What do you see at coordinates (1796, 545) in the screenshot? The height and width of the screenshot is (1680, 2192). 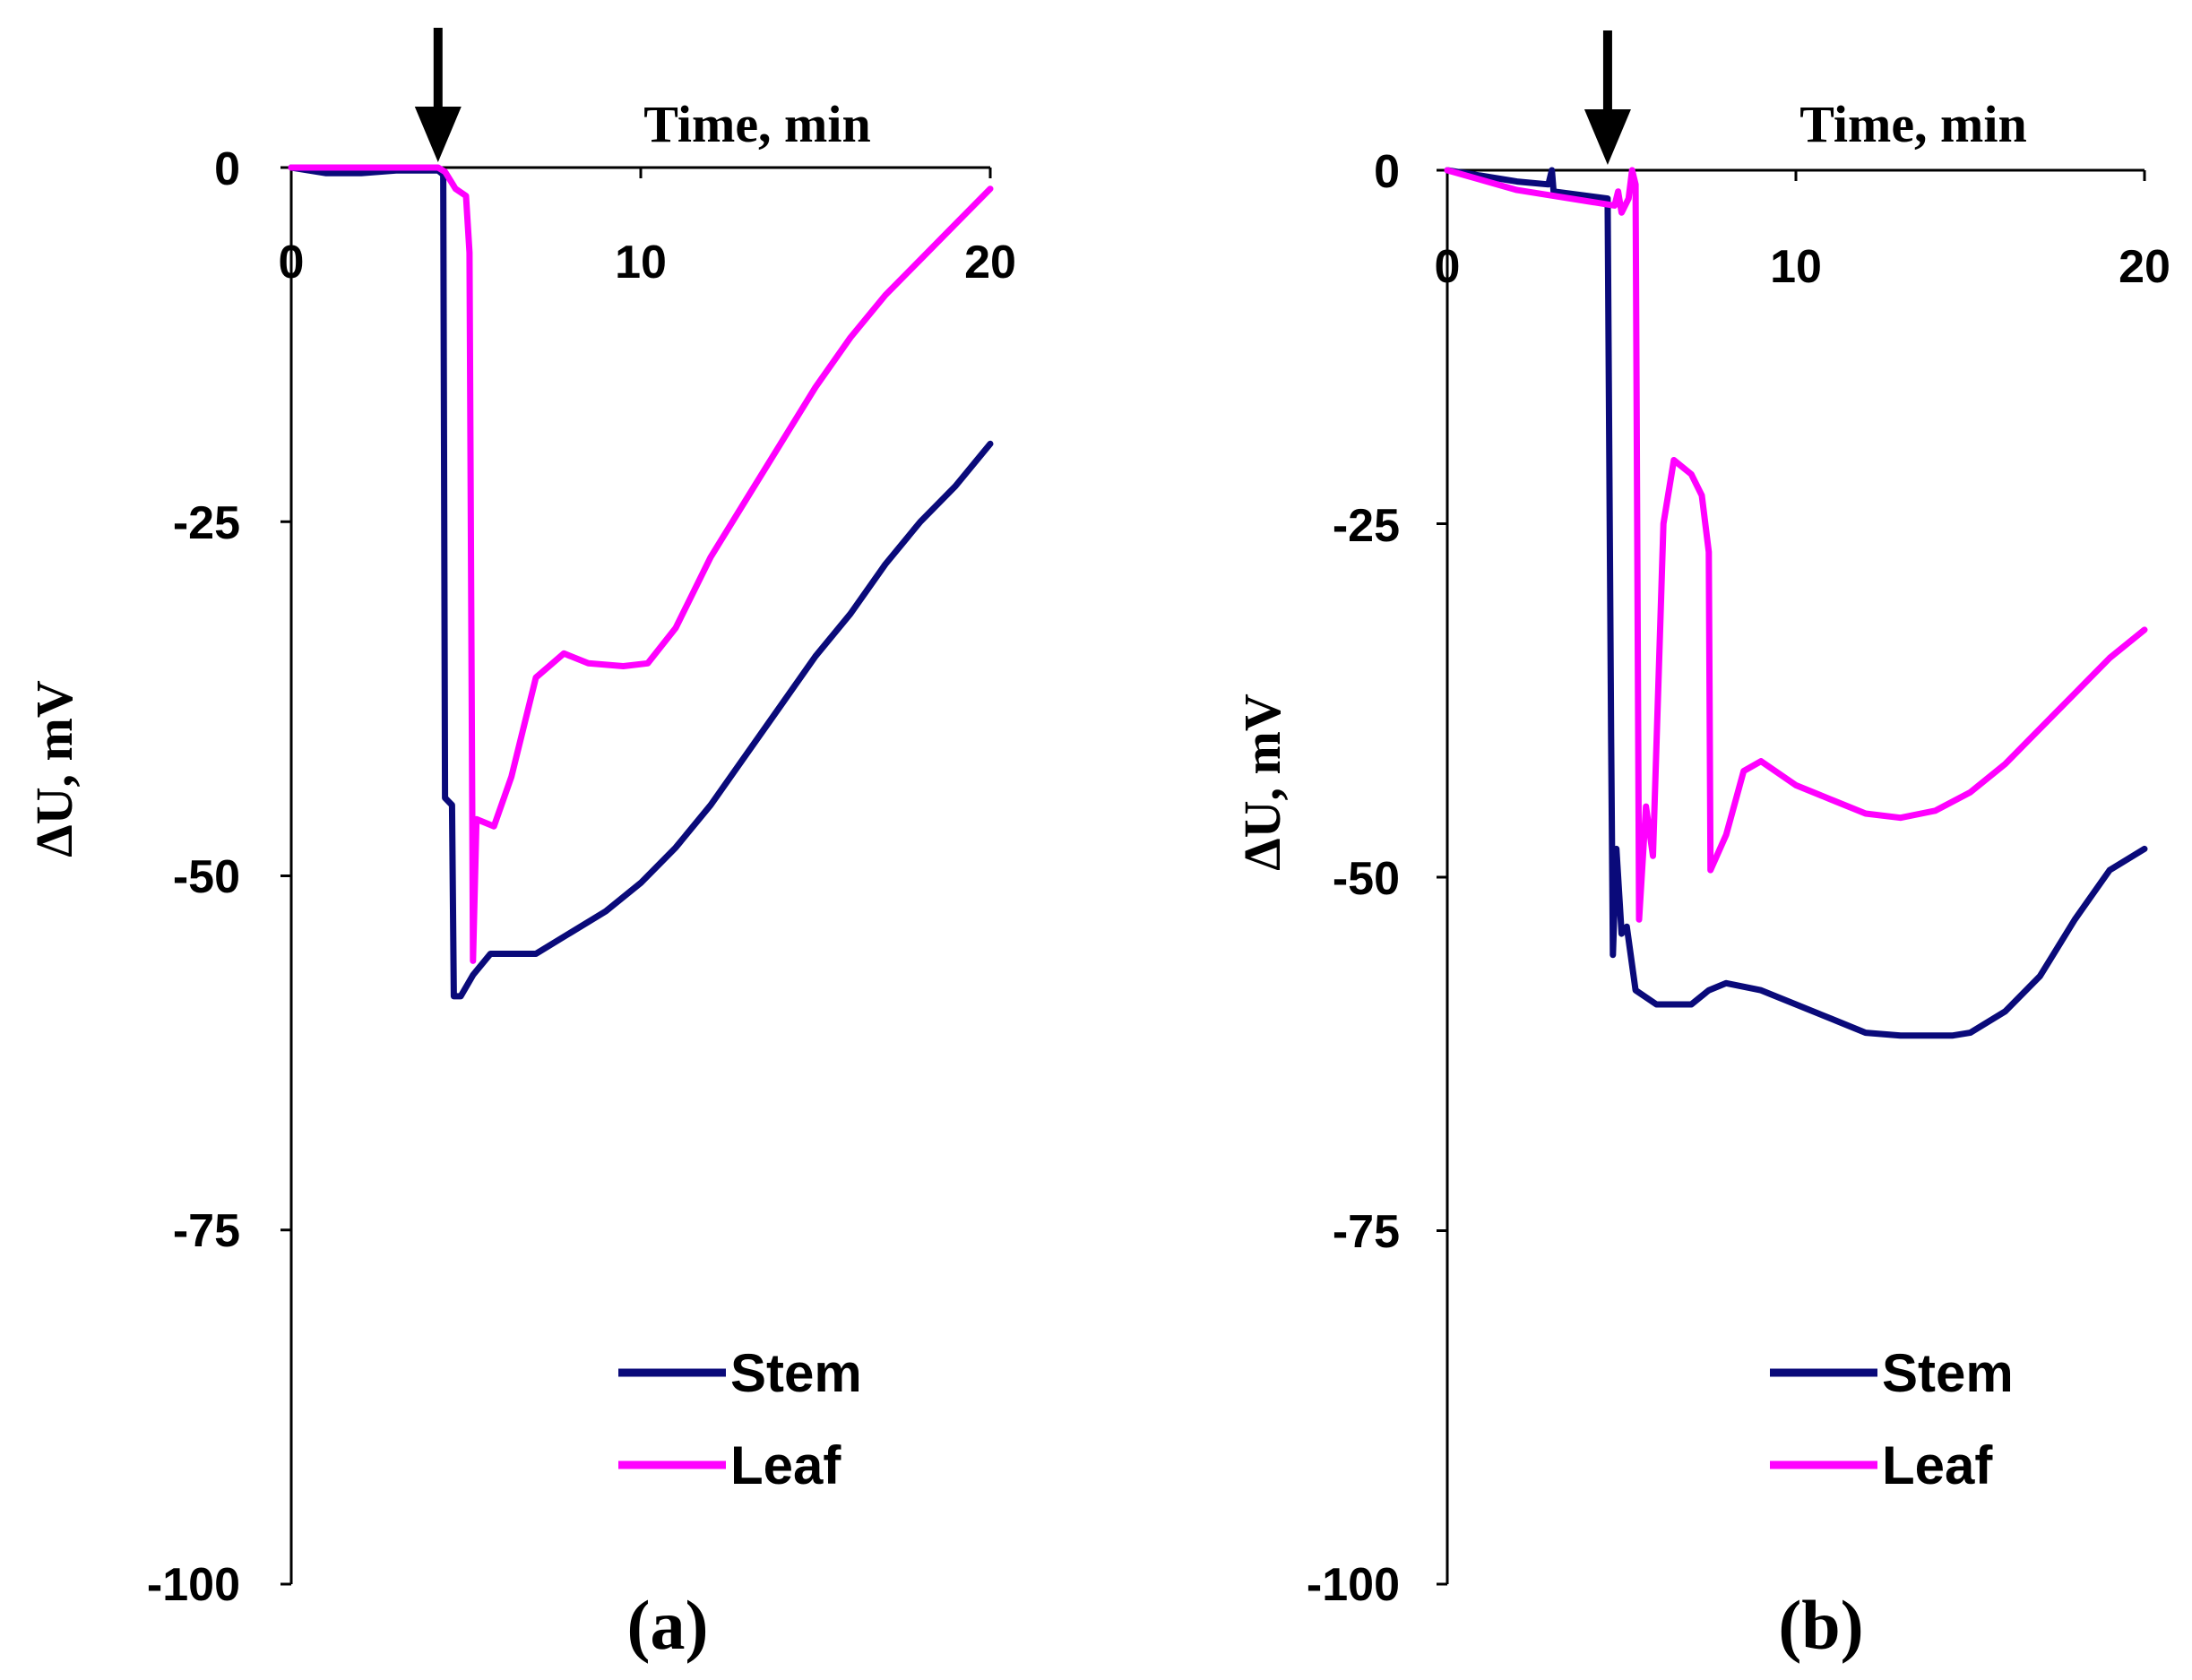 I see `series-line-leaf` at bounding box center [1796, 545].